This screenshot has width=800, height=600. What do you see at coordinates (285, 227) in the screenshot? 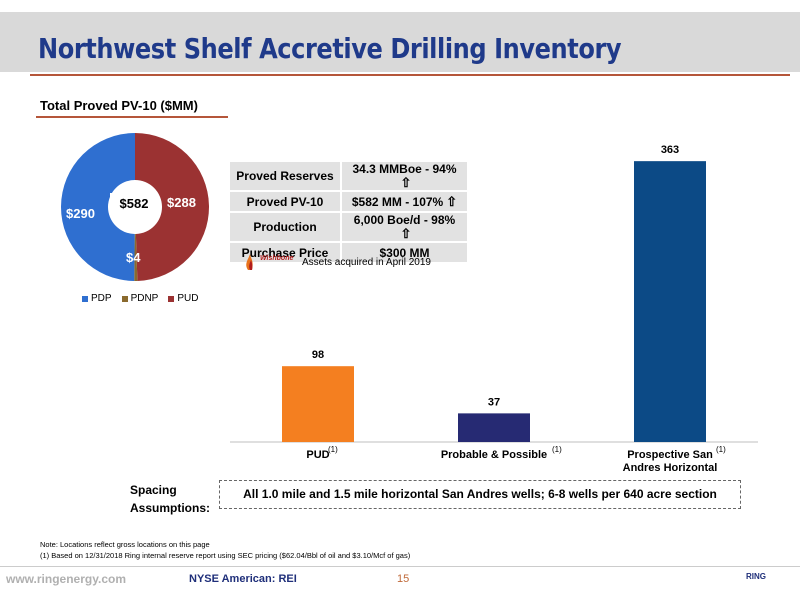
I see `table-label-cell: Production` at bounding box center [285, 227].